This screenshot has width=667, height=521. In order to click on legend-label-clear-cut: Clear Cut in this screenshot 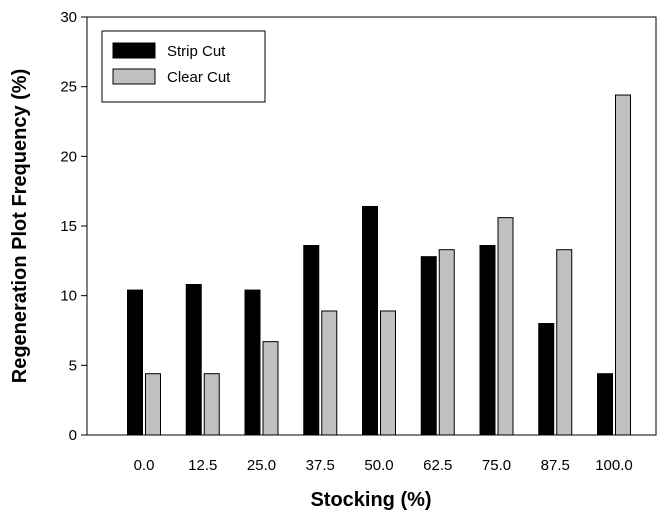, I will do `click(199, 77)`.